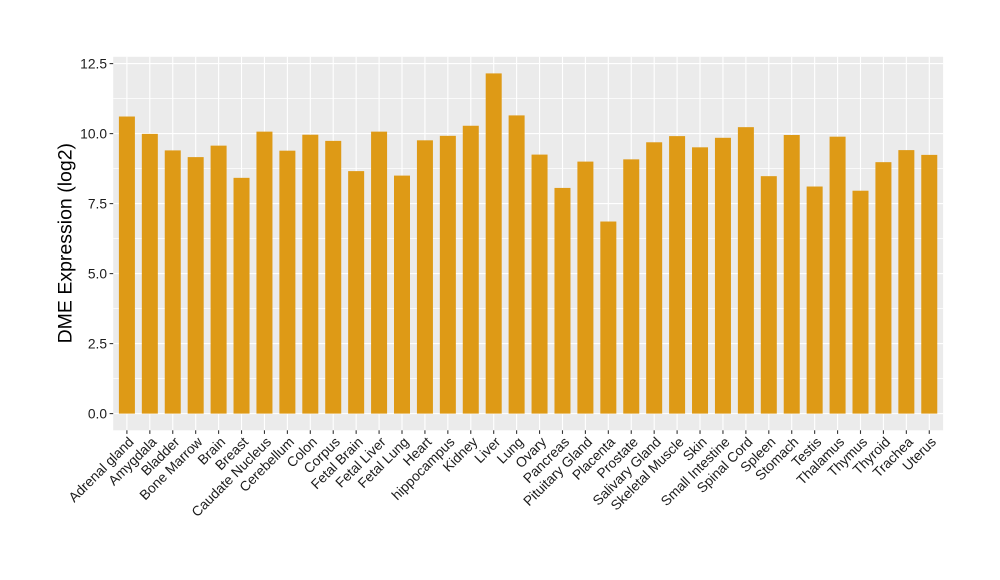 The height and width of the screenshot is (580, 1000). Describe the element at coordinates (93, 63) in the screenshot. I see `svg-text: 12.5` at that location.